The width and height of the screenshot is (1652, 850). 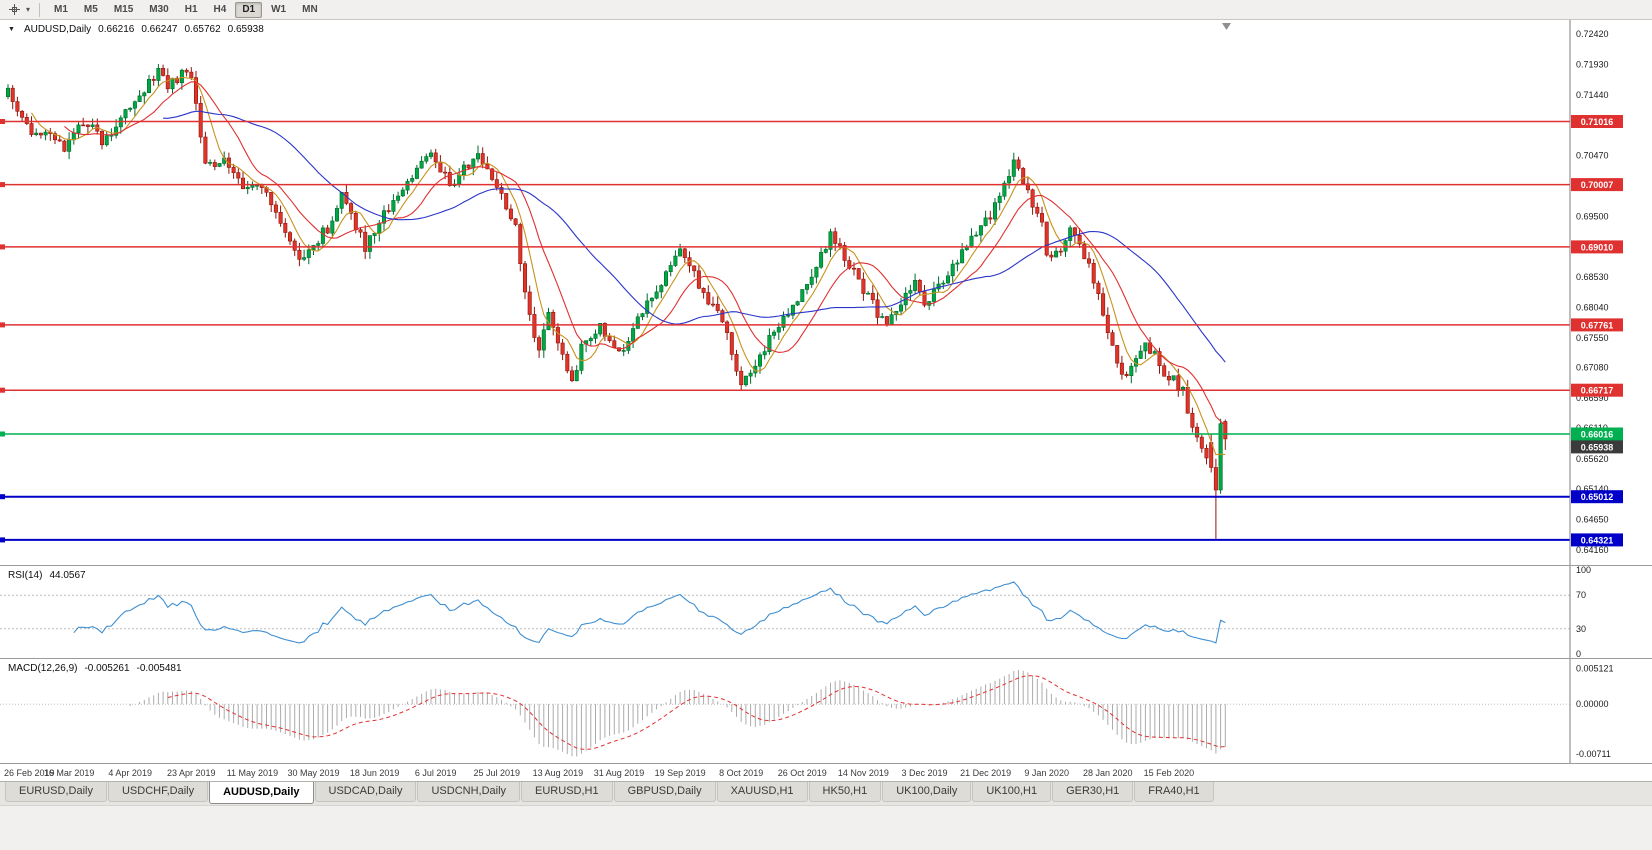 I want to click on rsi-header: RSI(14) 44.0567, so click(x=47, y=575).